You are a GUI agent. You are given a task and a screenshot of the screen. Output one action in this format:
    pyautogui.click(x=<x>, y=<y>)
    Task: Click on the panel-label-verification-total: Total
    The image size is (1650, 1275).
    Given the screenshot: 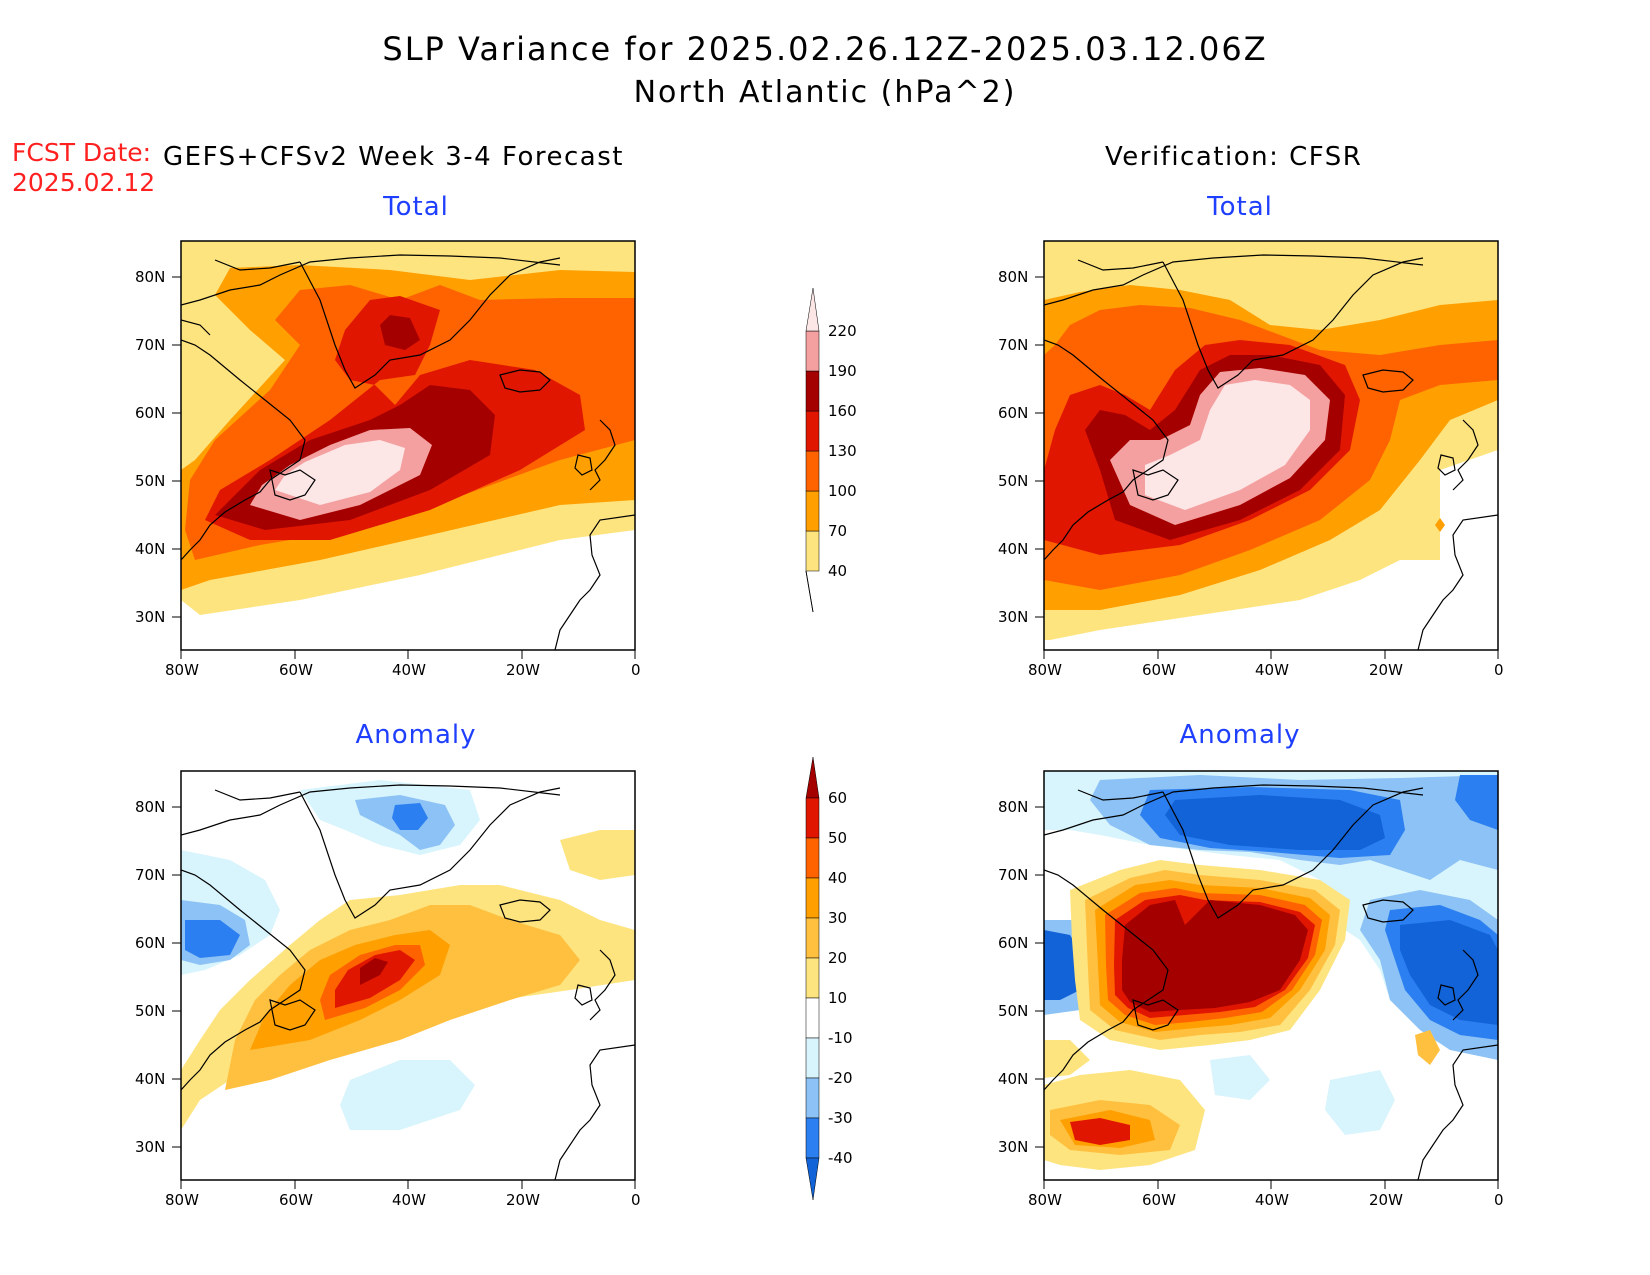 What is the action you would take?
    pyautogui.click(x=1240, y=207)
    